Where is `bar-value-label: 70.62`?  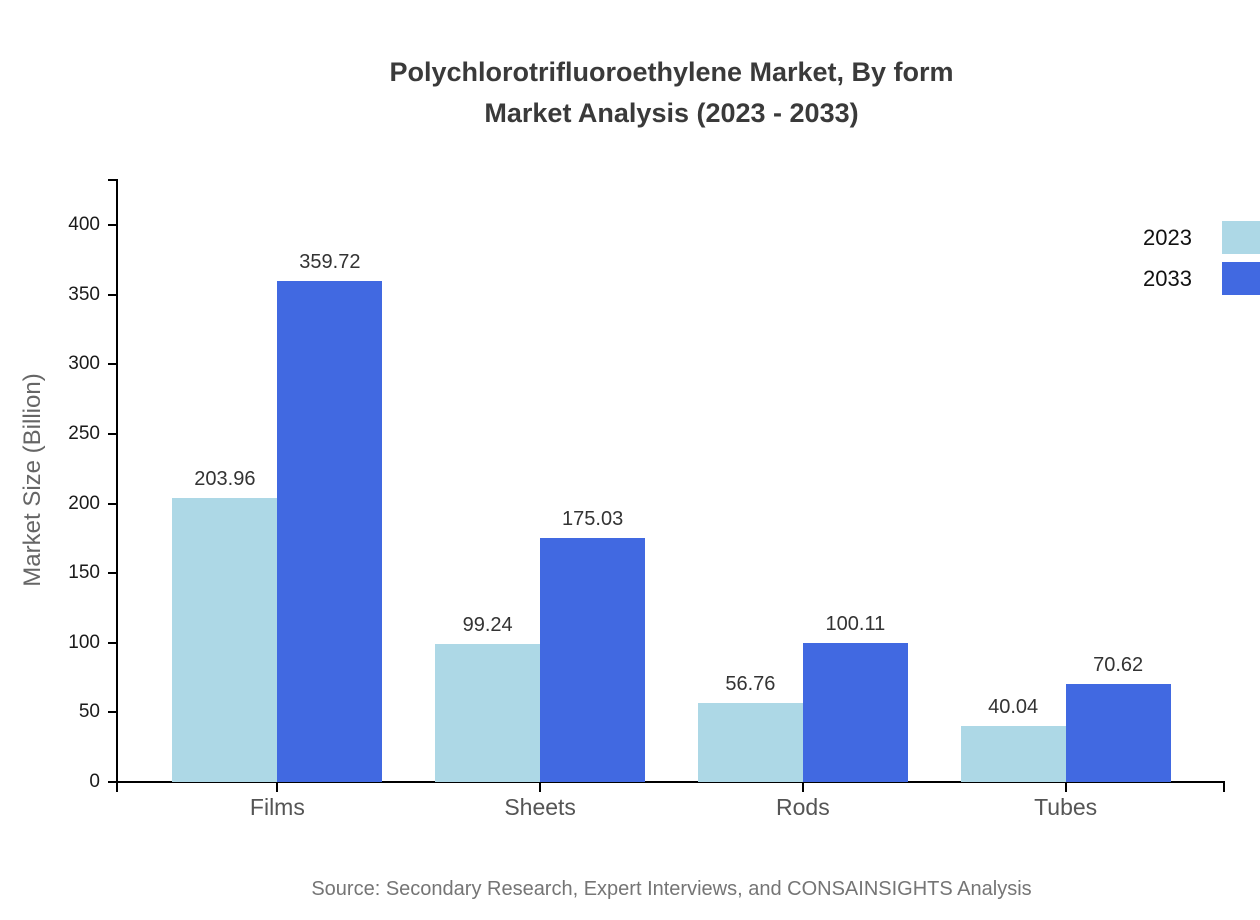
bar-value-label: 70.62 is located at coordinates (1118, 664).